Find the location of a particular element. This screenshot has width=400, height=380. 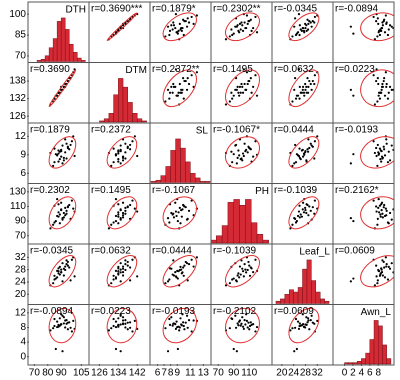

y-tick-label: 85 is located at coordinates (21, 35).